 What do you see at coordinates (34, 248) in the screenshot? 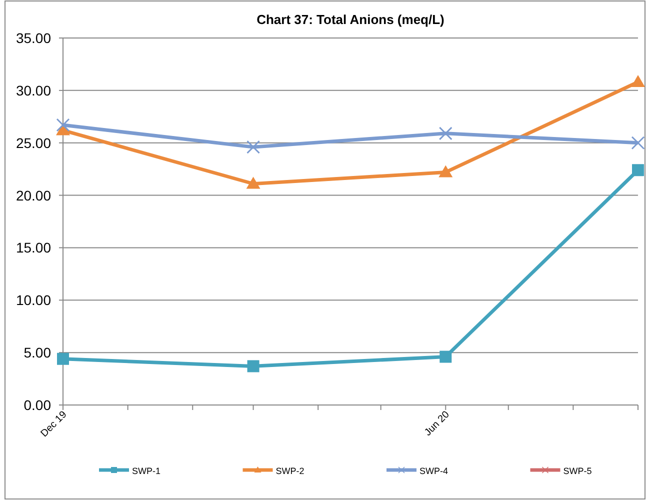
I see `y-tick-label: 15.00` at bounding box center [34, 248].